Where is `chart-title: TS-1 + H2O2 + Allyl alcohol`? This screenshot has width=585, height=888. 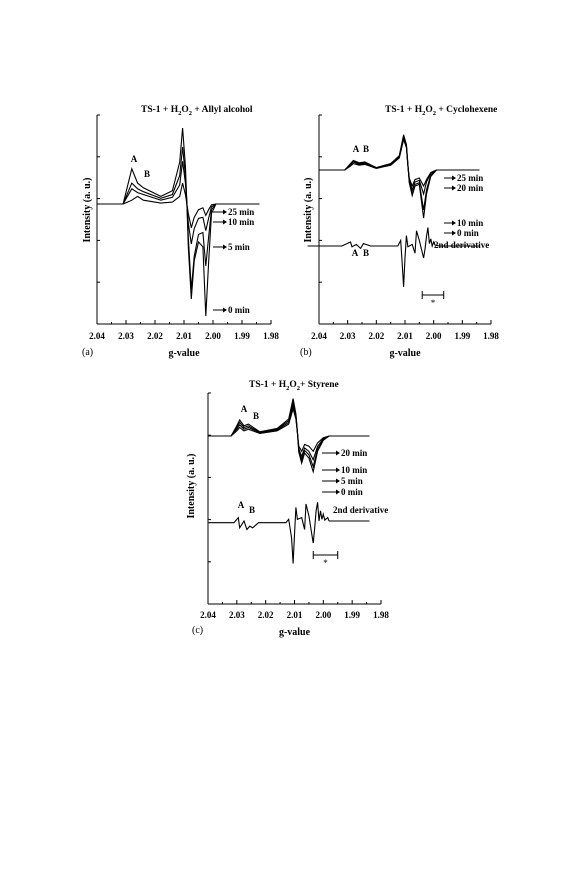
chart-title: TS-1 + H2O2 + Allyl alcohol is located at coordinates (197, 111).